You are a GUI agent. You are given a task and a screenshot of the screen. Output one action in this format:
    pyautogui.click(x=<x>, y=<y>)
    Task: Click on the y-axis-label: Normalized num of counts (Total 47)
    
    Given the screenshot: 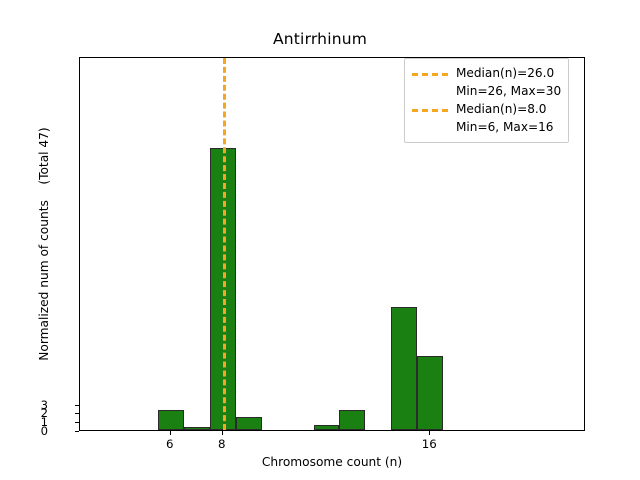 What is the action you would take?
    pyautogui.click(x=44, y=244)
    